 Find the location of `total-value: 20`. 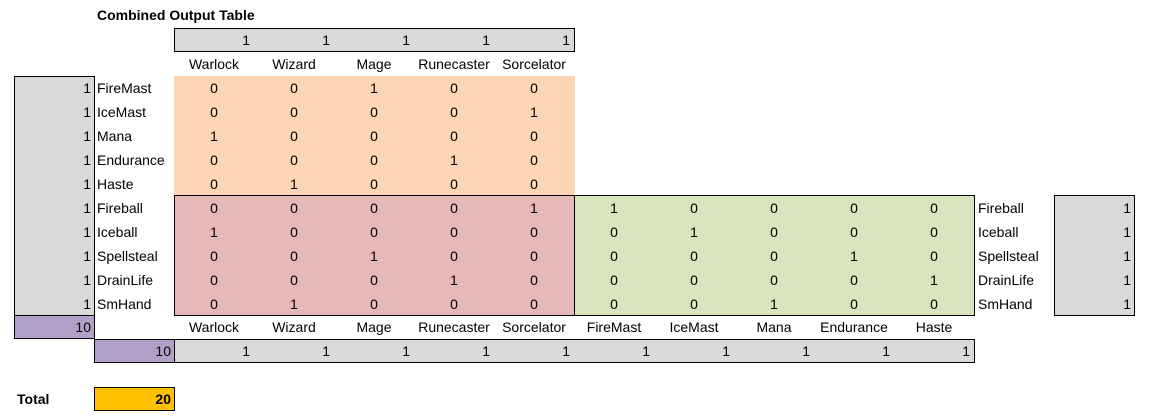

total-value: 20 is located at coordinates (163, 399).